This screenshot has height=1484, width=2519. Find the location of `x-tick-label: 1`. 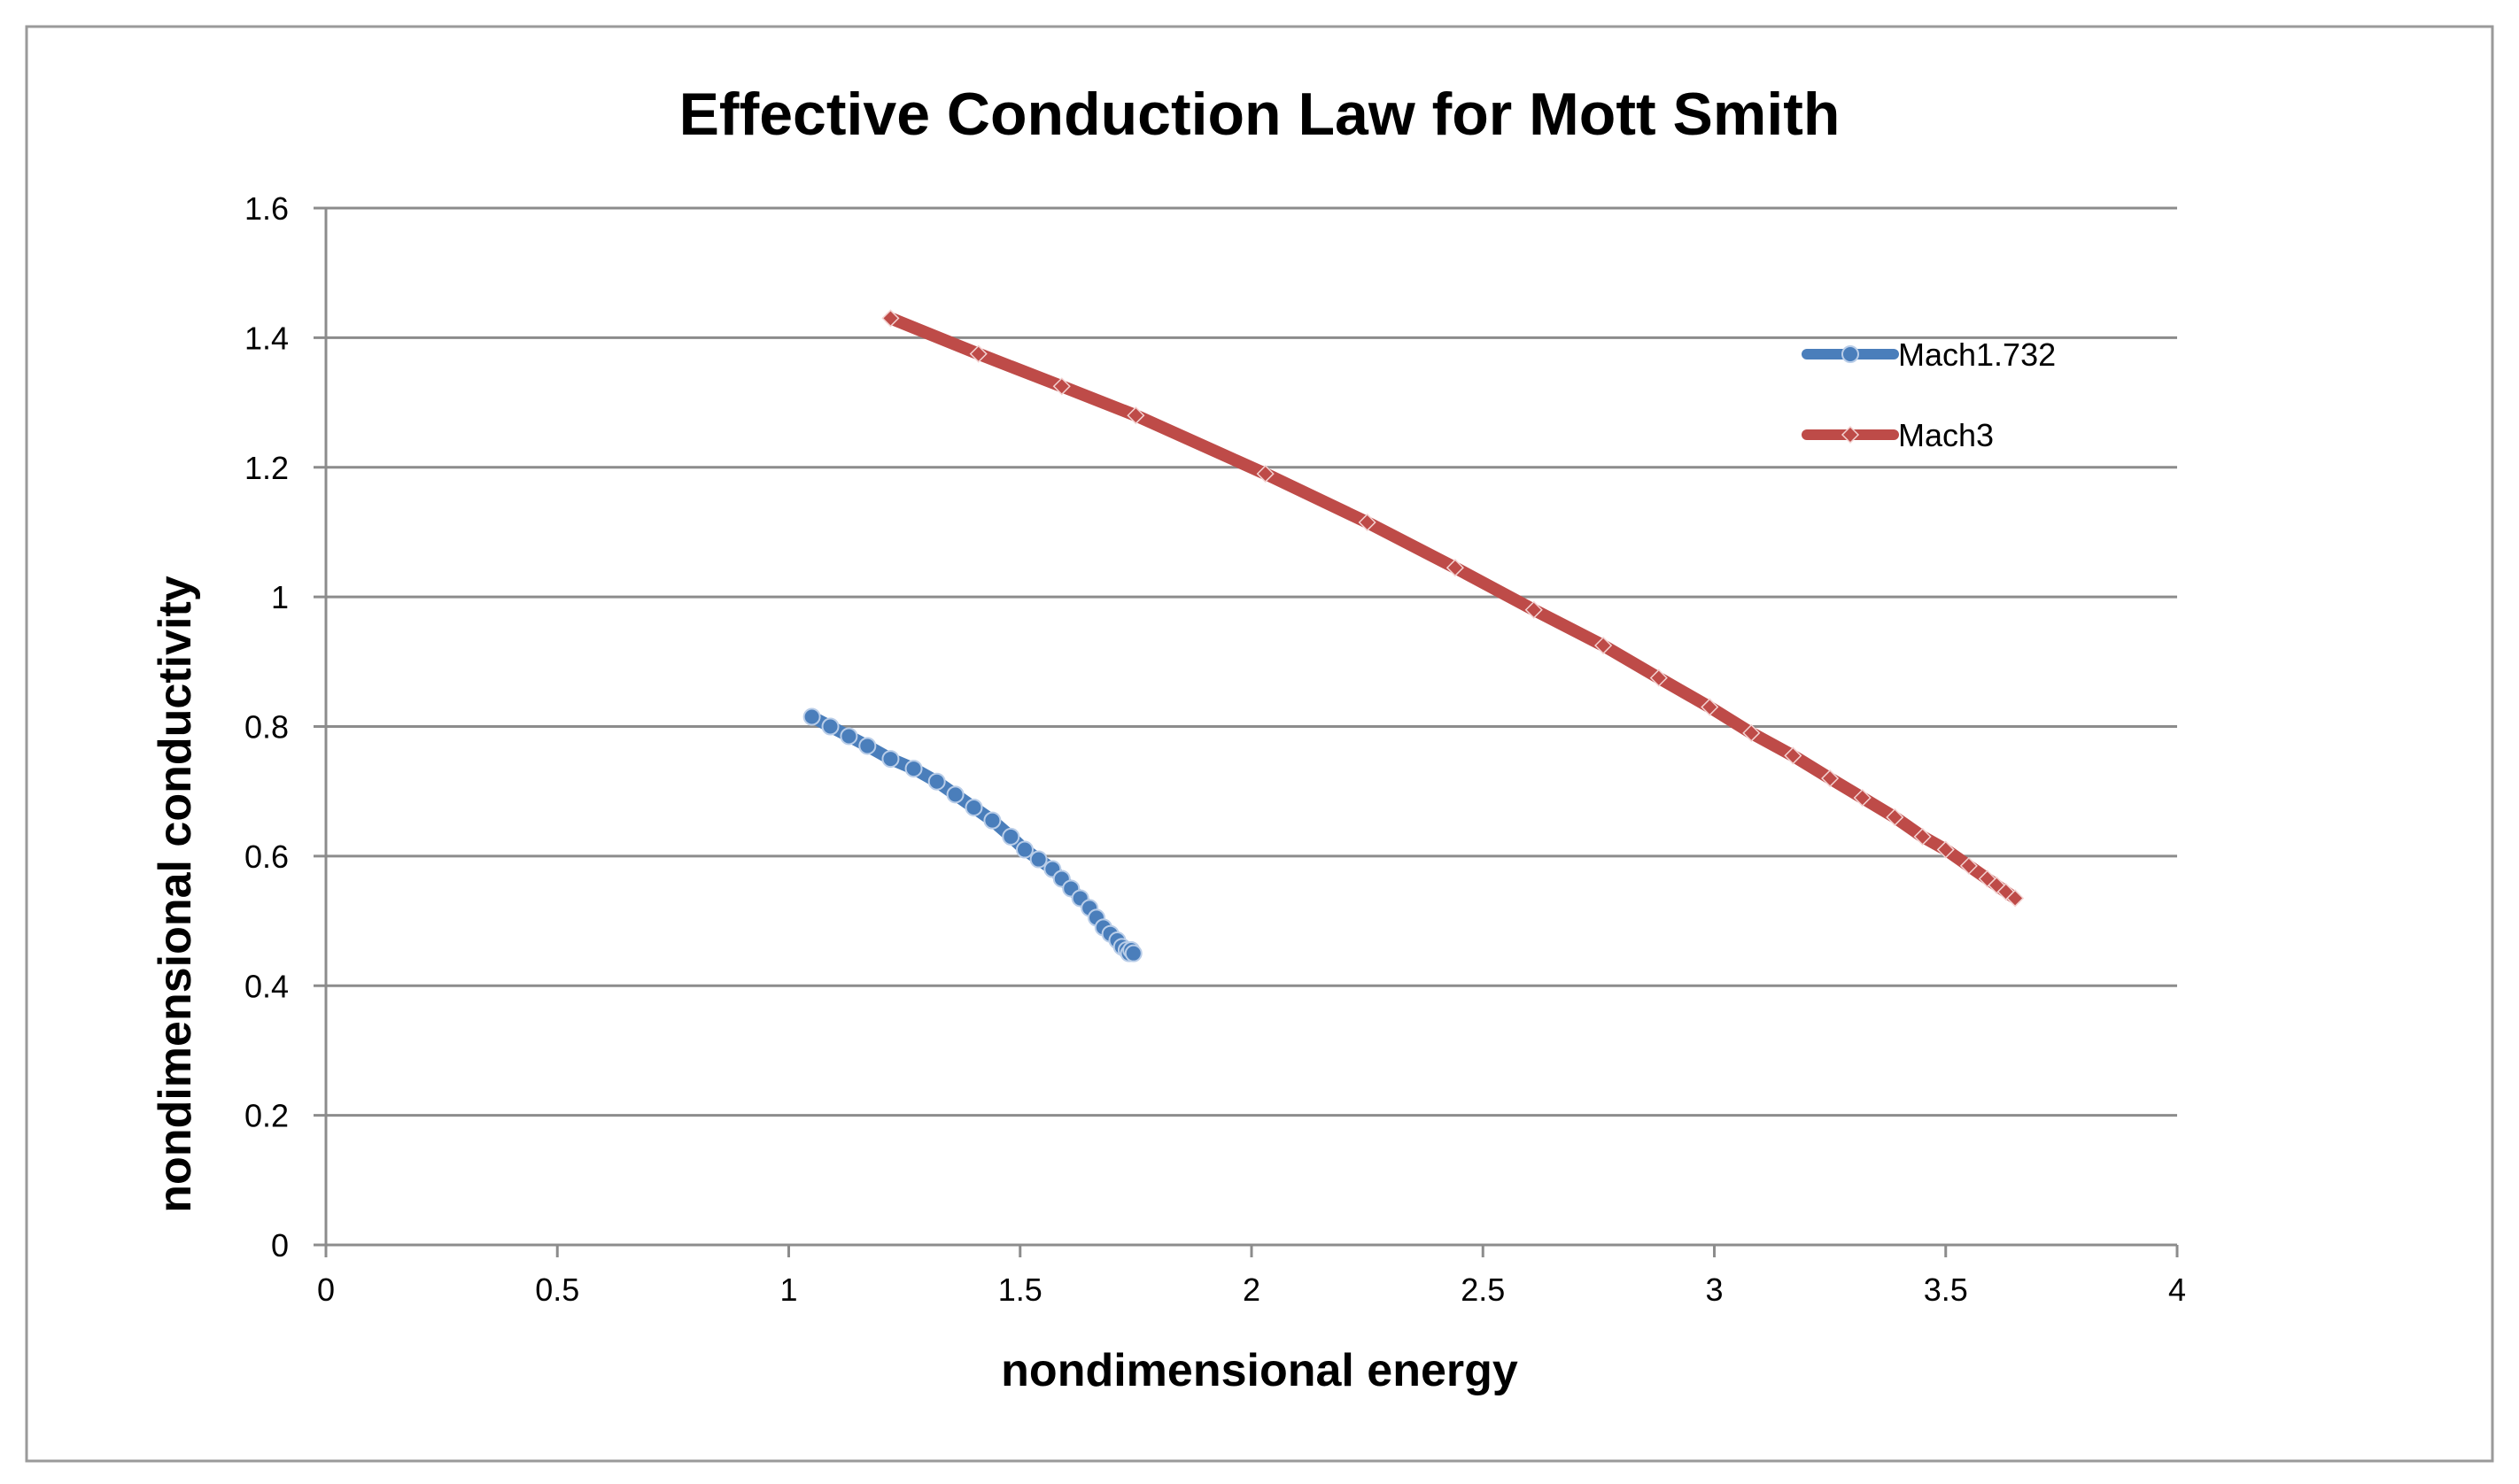

x-tick-label: 1 is located at coordinates (788, 1289).